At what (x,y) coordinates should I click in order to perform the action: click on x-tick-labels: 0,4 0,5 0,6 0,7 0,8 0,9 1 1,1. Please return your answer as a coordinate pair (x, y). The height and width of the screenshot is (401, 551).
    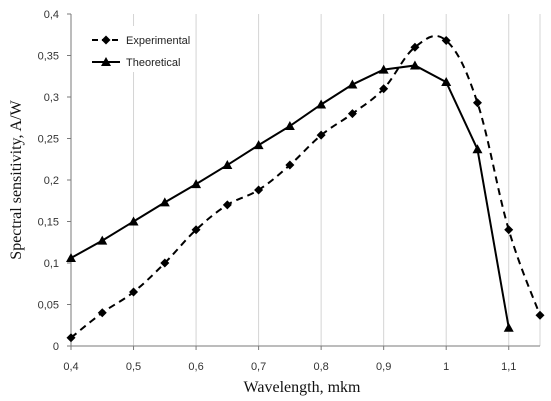
    Looking at the image, I should click on (289, 359).